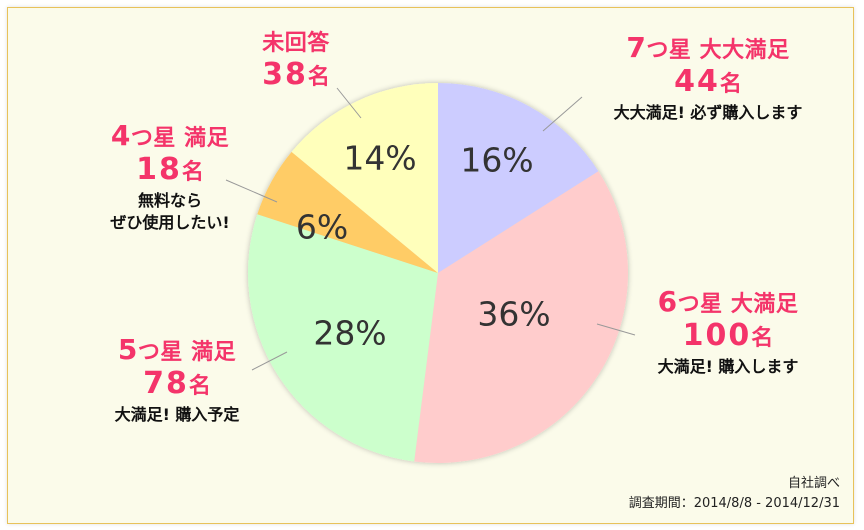 The width and height of the screenshot is (864, 530). I want to click on category-text: つ星 大満足, so click(738, 304).